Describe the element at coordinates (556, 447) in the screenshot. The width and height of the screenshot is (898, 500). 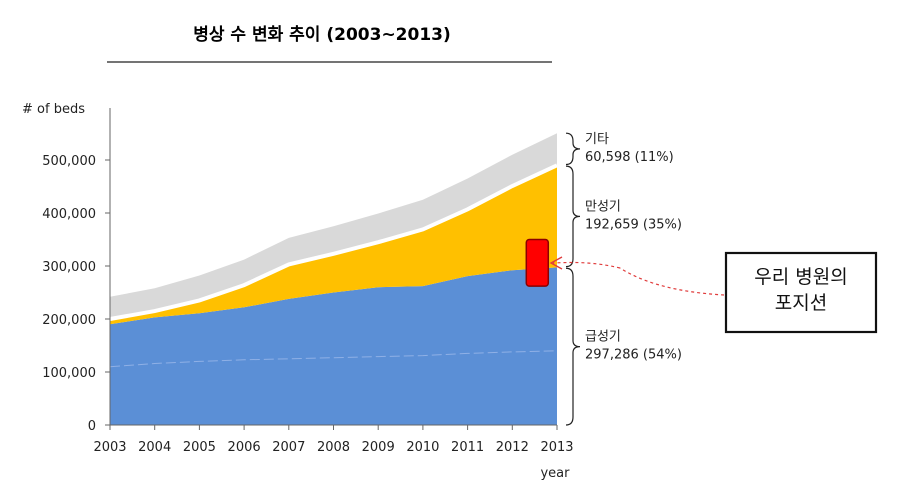
I see `x-tick-label: 2013` at that location.